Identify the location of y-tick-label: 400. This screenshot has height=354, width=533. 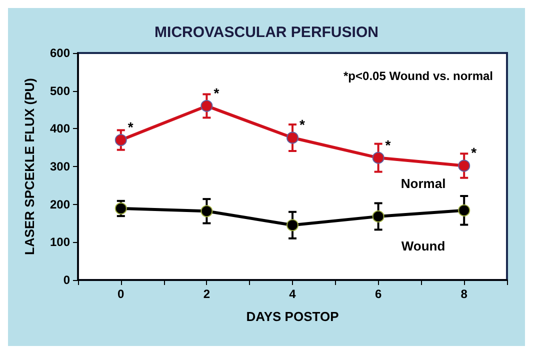
(60, 129).